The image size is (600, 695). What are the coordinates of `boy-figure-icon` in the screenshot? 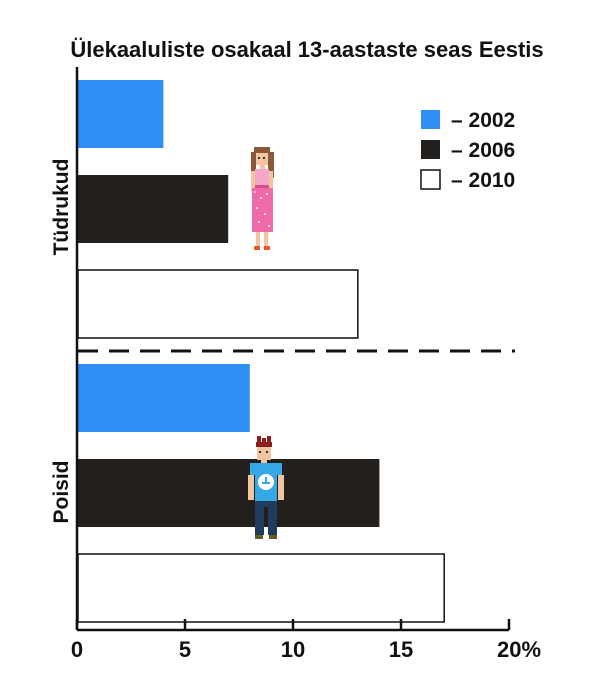 It's located at (266, 487).